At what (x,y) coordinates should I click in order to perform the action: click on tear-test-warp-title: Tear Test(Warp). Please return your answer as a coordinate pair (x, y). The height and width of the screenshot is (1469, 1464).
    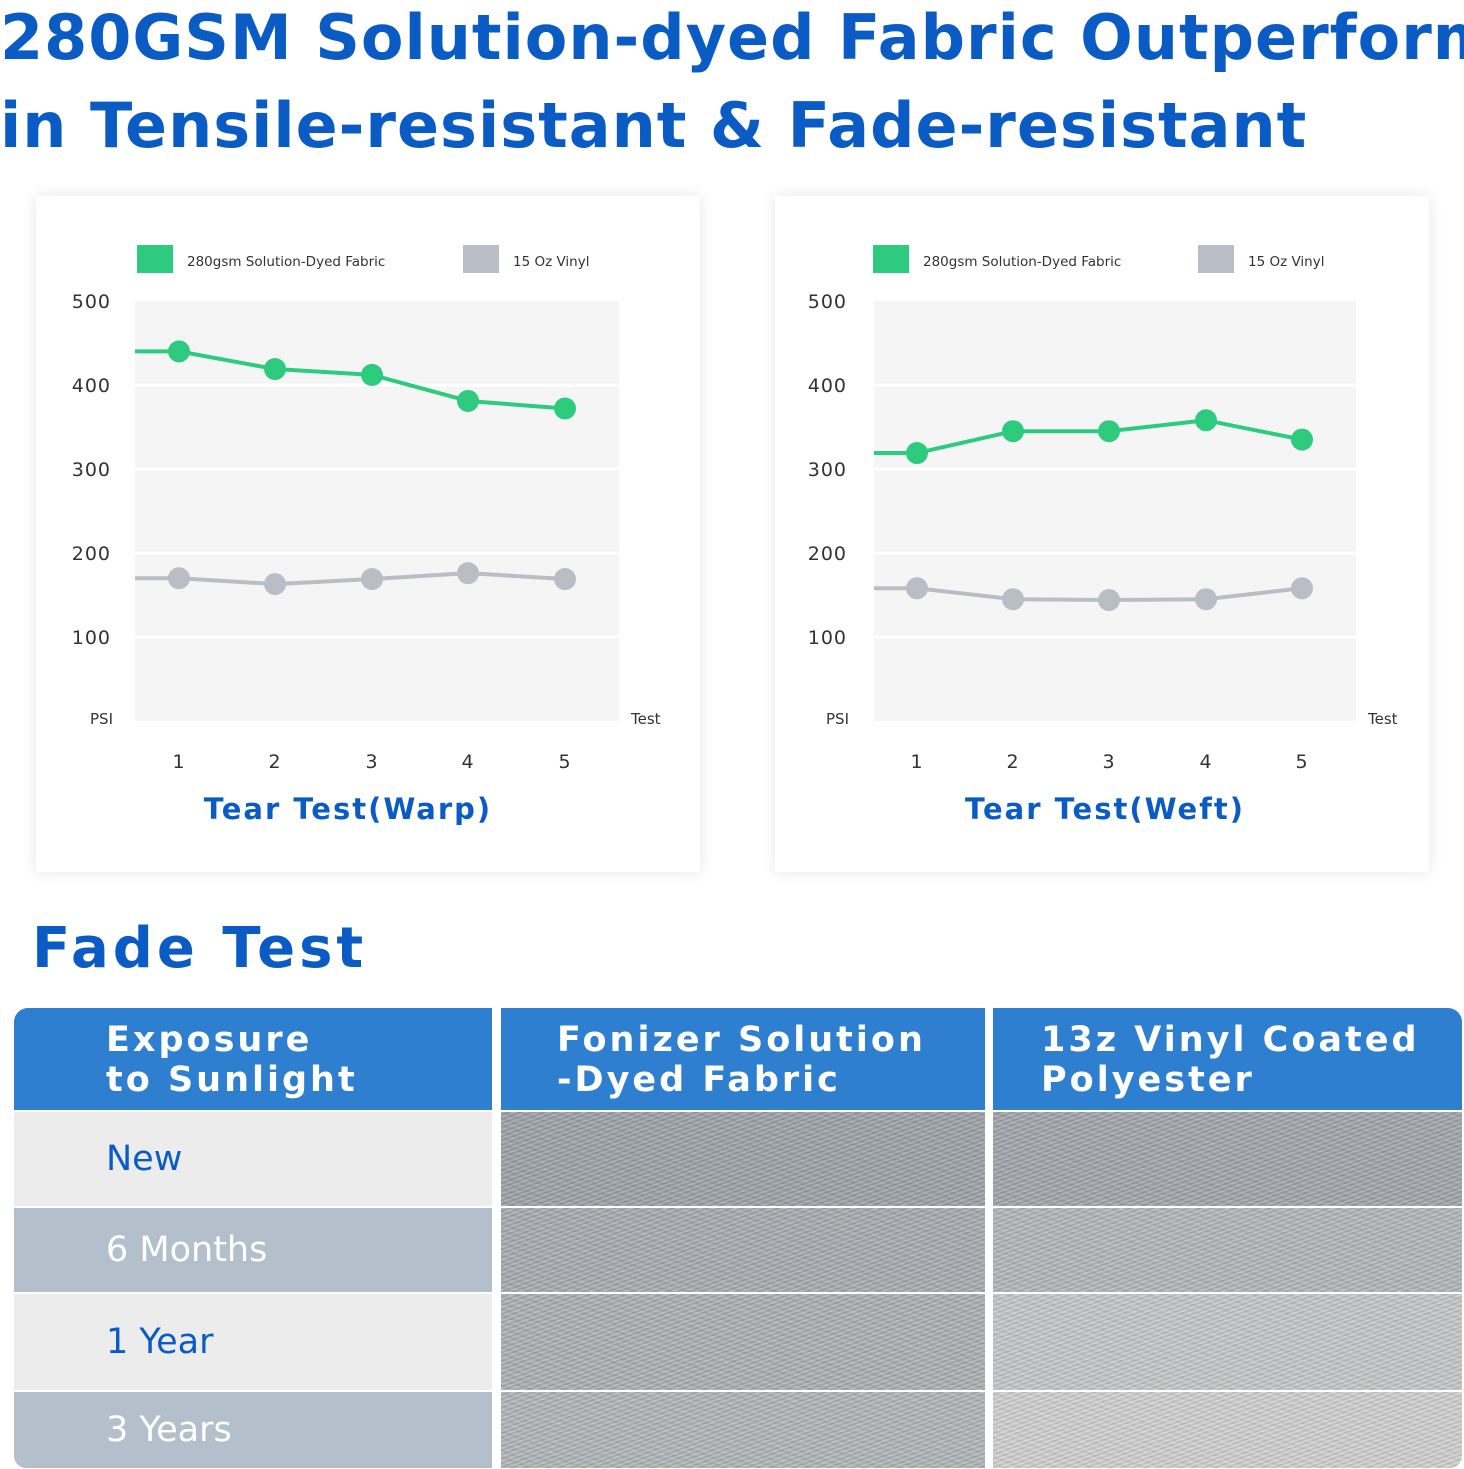
    Looking at the image, I should click on (348, 809).